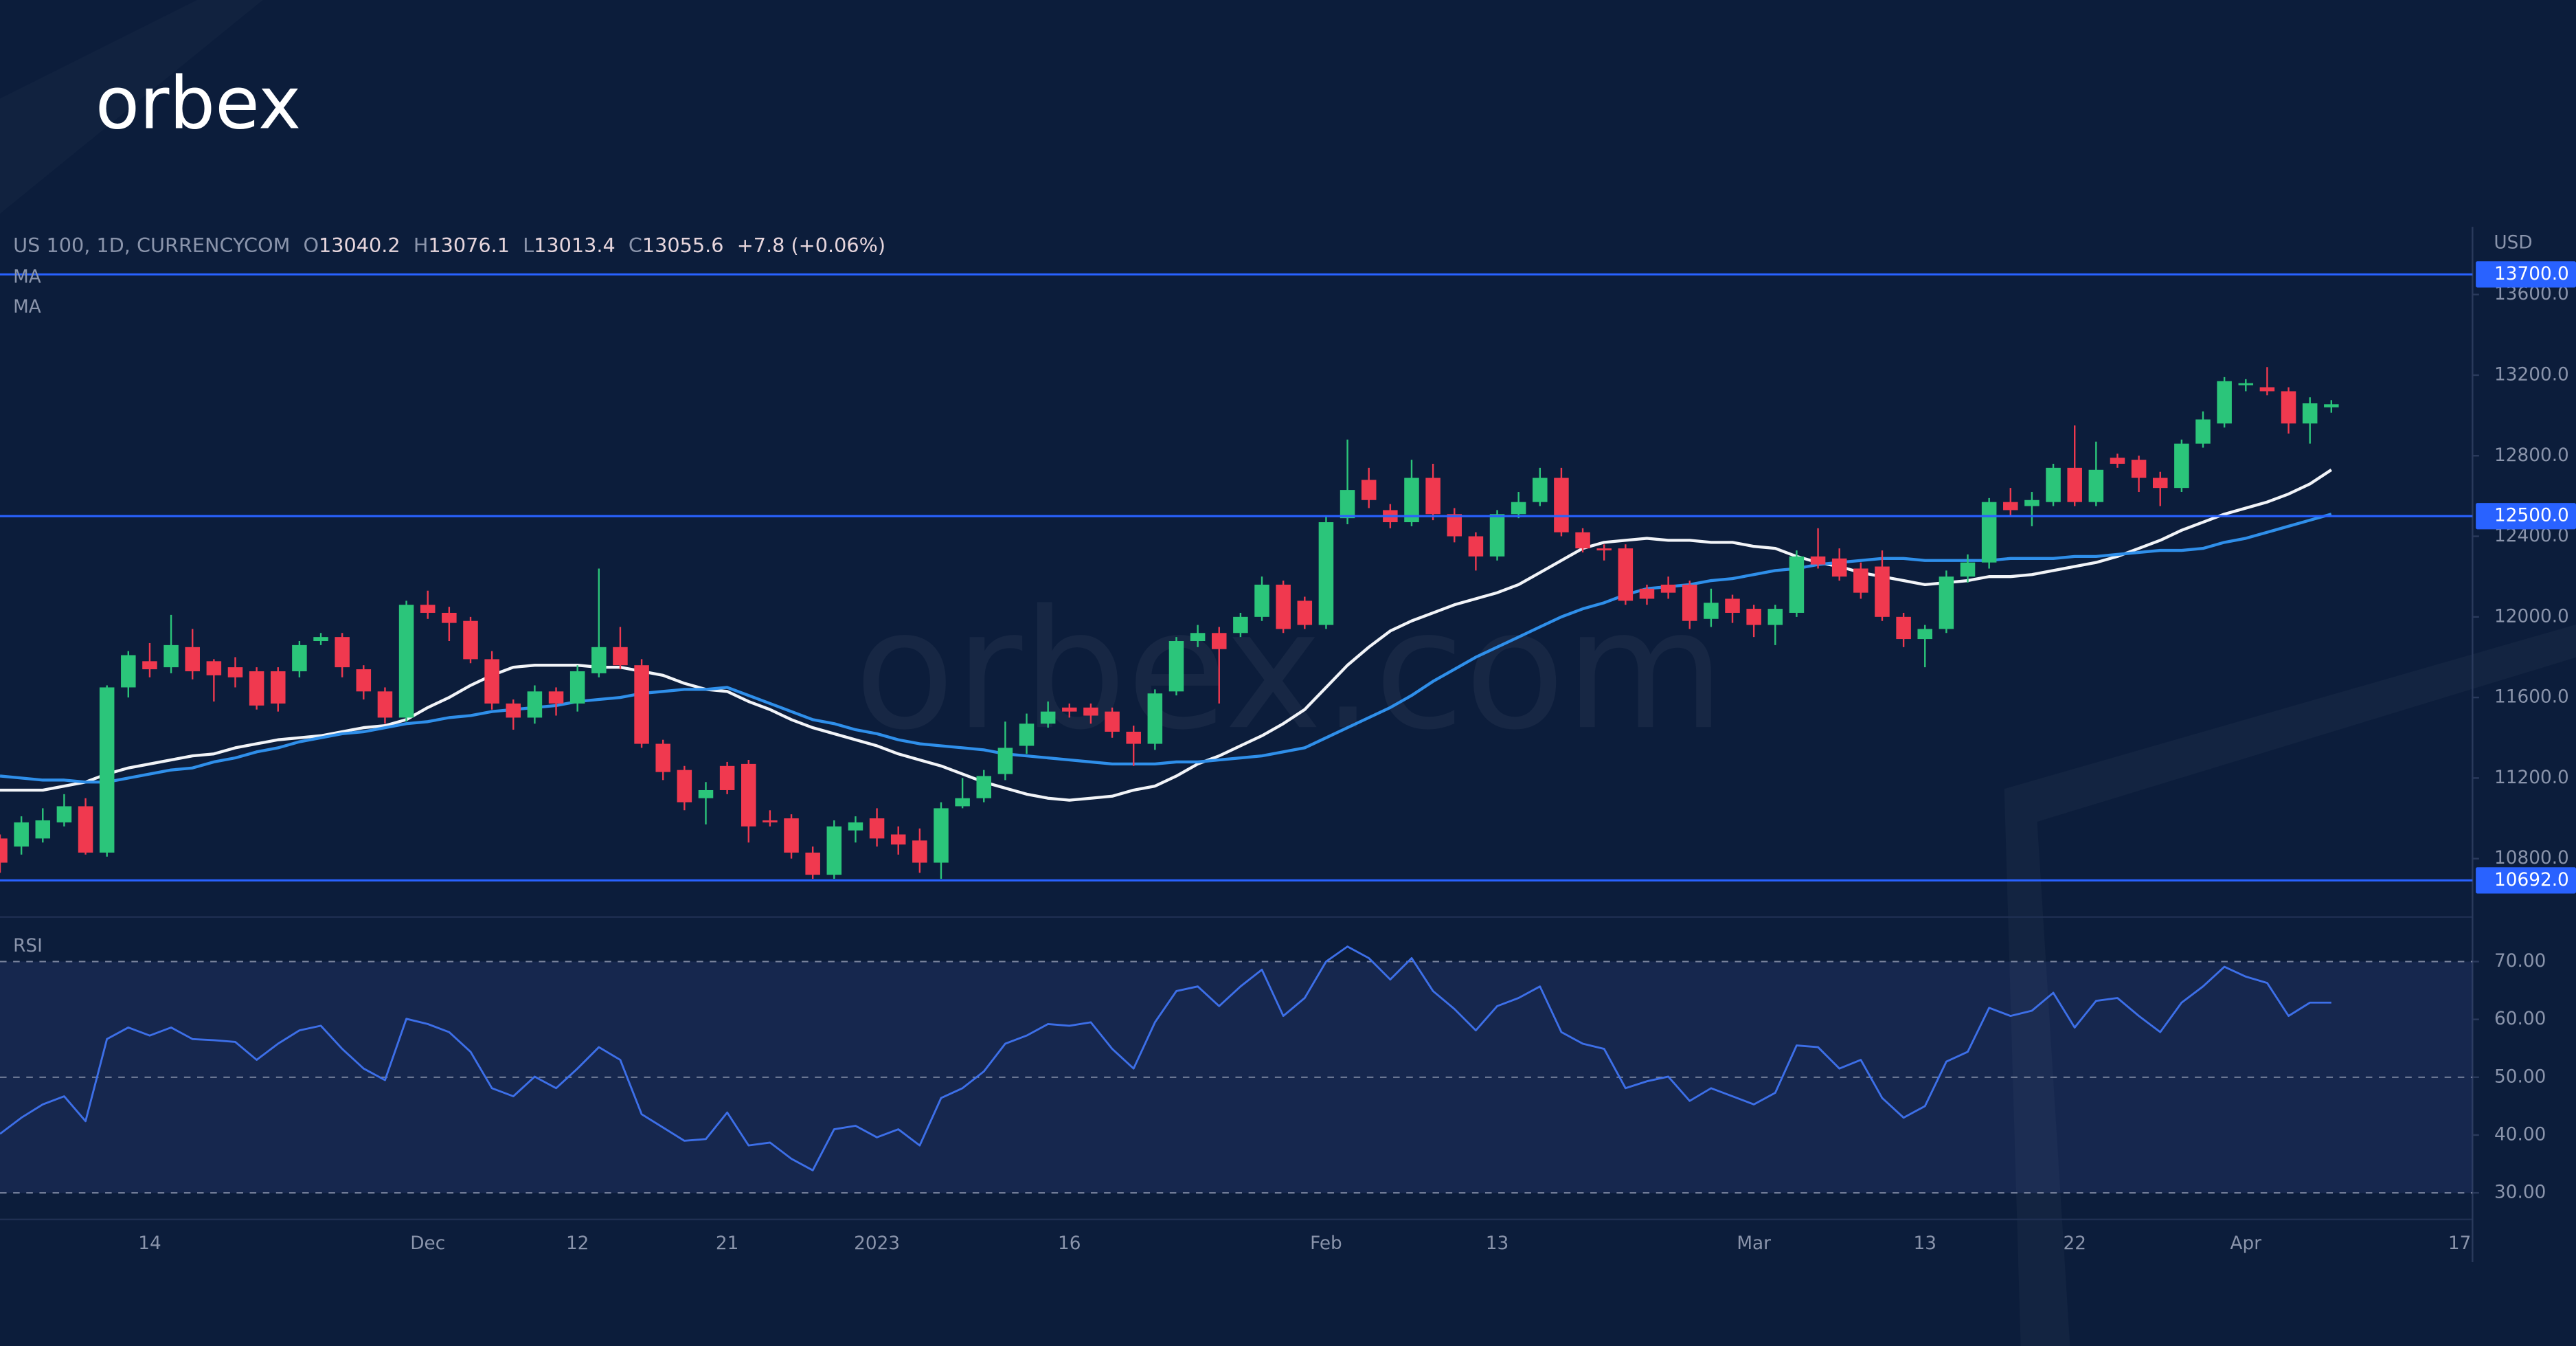 The width and height of the screenshot is (2576, 1346). Describe the element at coordinates (2531, 777) in the screenshot. I see `y-tick-label: 11200.0` at that location.